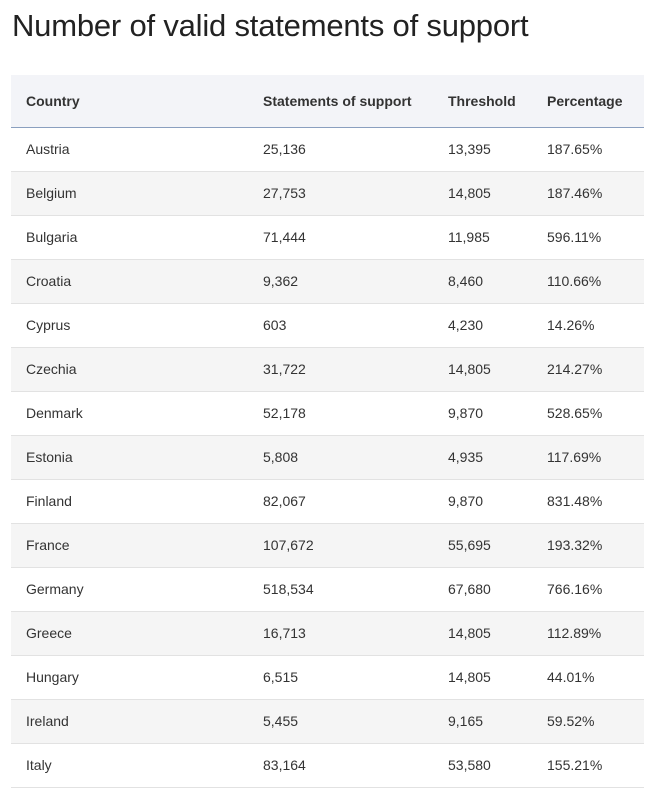  What do you see at coordinates (48, 325) in the screenshot?
I see `cell-country: Cyprus` at bounding box center [48, 325].